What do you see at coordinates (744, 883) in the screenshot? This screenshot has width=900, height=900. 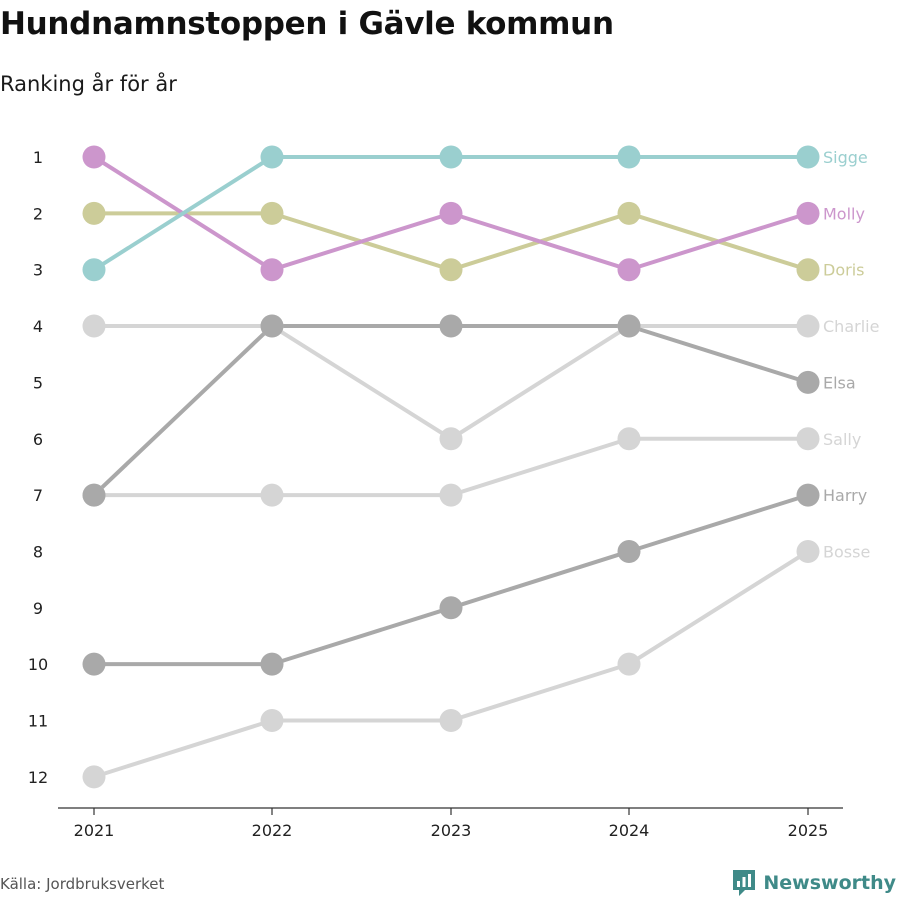 I see `newsworthy-icon` at bounding box center [744, 883].